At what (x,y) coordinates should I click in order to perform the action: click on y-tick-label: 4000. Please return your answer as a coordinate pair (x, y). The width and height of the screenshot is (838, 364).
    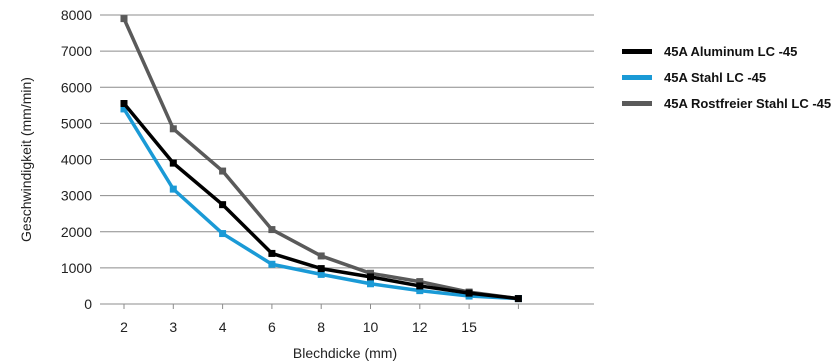
    Looking at the image, I should click on (76, 160).